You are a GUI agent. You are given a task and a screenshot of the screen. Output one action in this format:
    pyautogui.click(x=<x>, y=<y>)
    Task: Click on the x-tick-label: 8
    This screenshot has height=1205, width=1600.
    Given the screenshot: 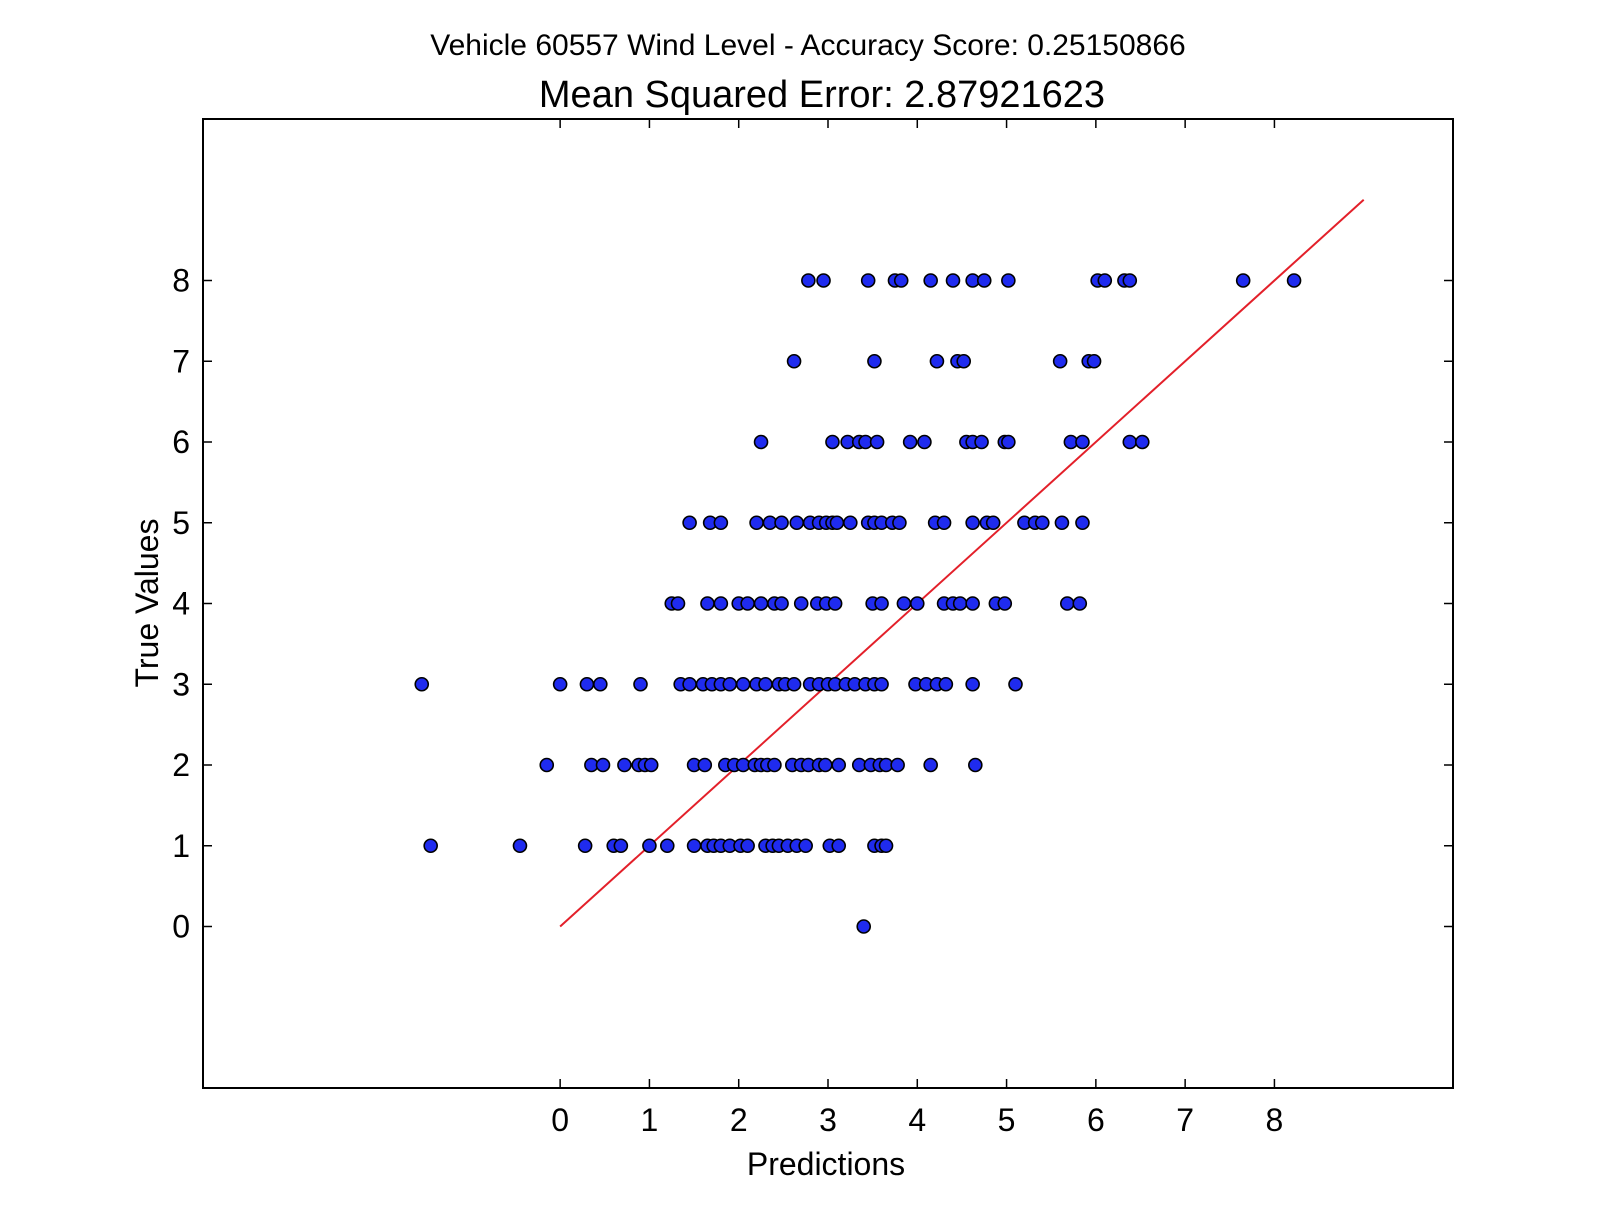 What is the action you would take?
    pyautogui.click(x=1275, y=1120)
    